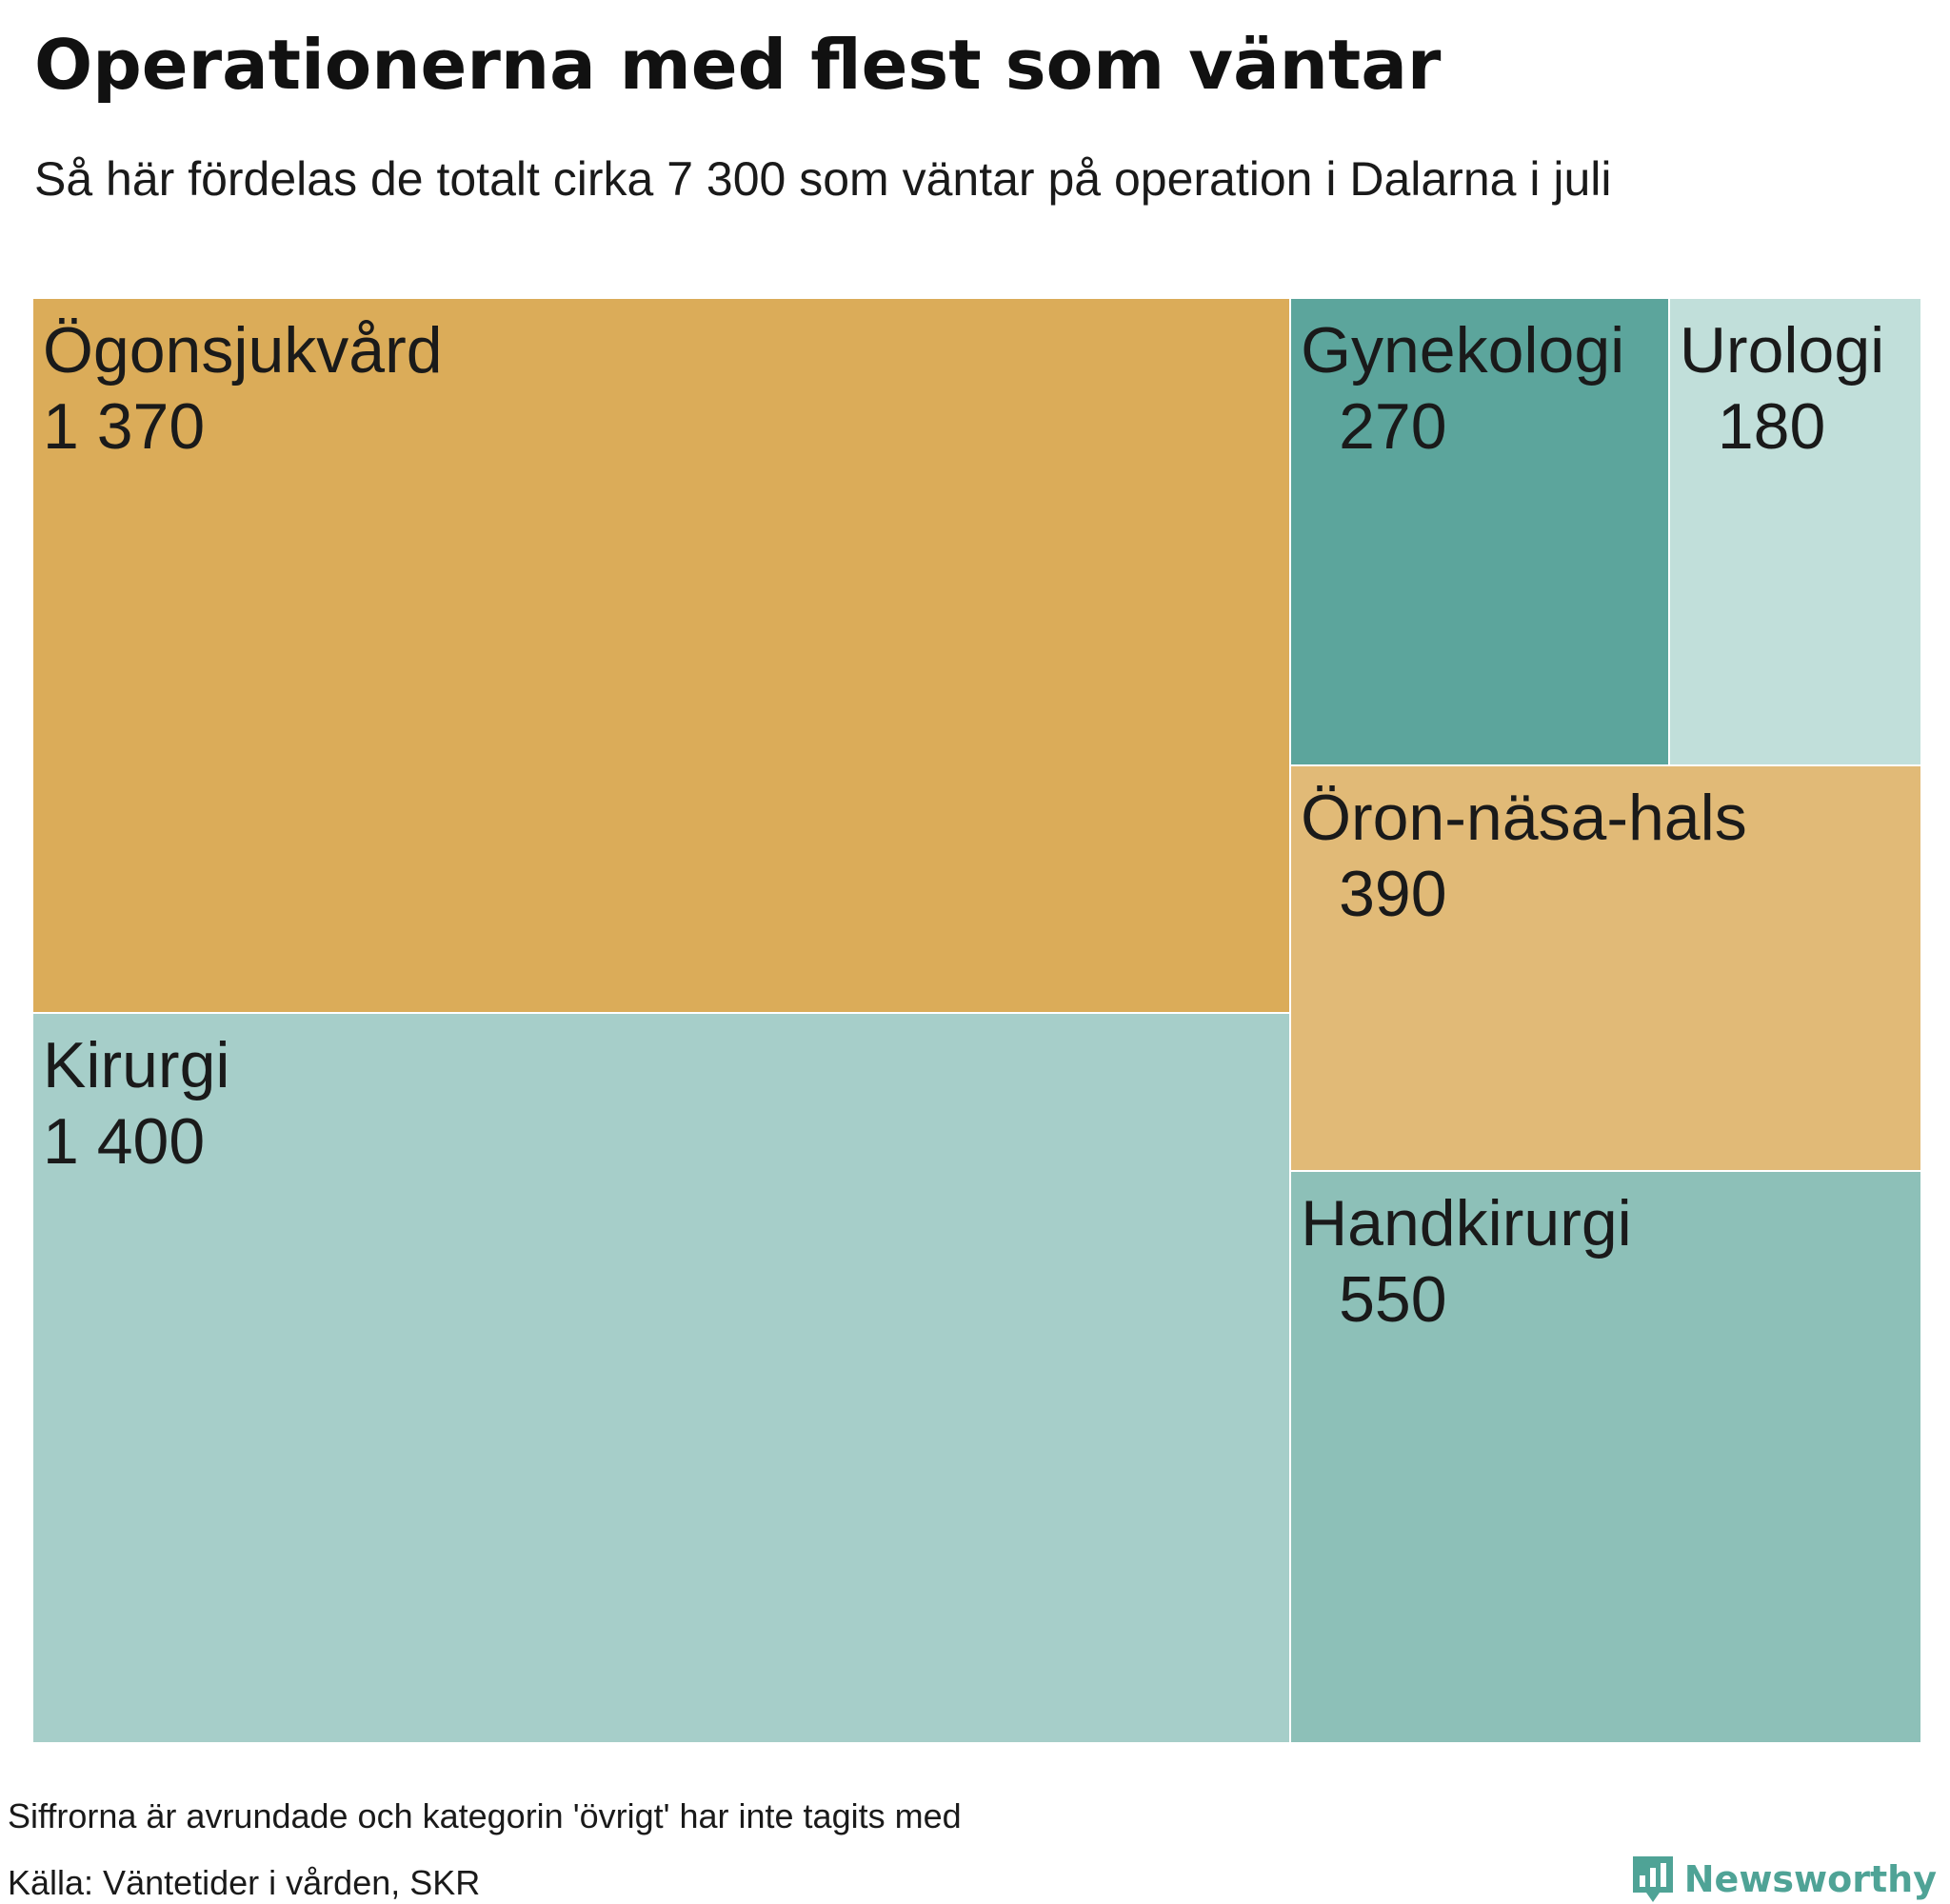 This screenshot has height=1904, width=1950. What do you see at coordinates (1463, 350) in the screenshot?
I see `tile-label: Gynekologi` at bounding box center [1463, 350].